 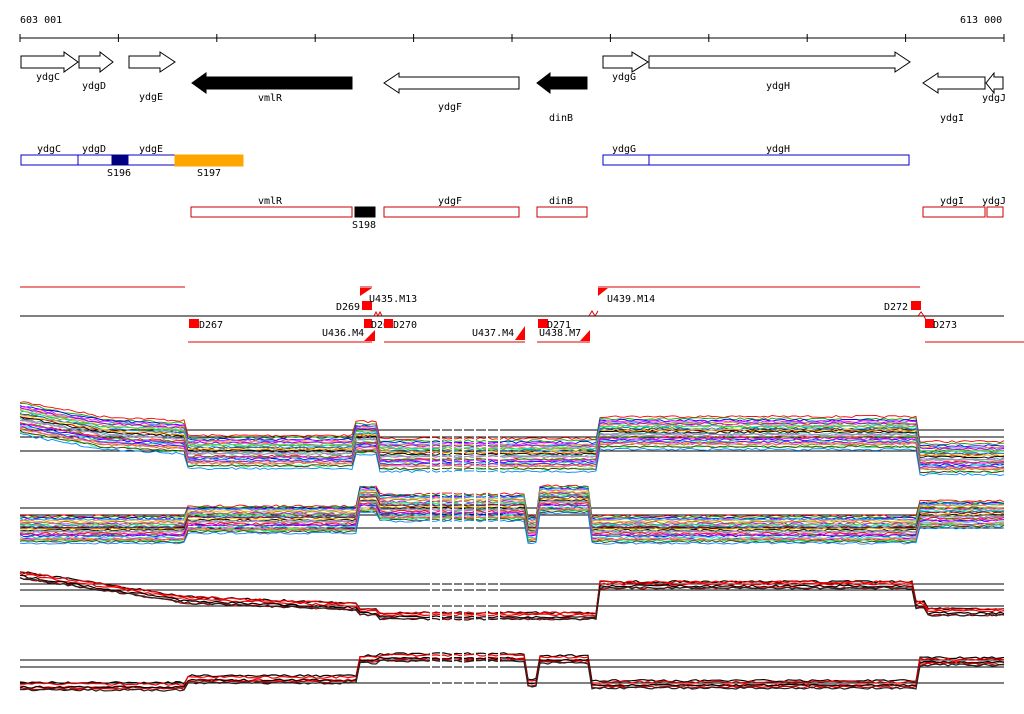 What do you see at coordinates (209, 173) in the screenshot?
I see `segment-label: S197` at bounding box center [209, 173].